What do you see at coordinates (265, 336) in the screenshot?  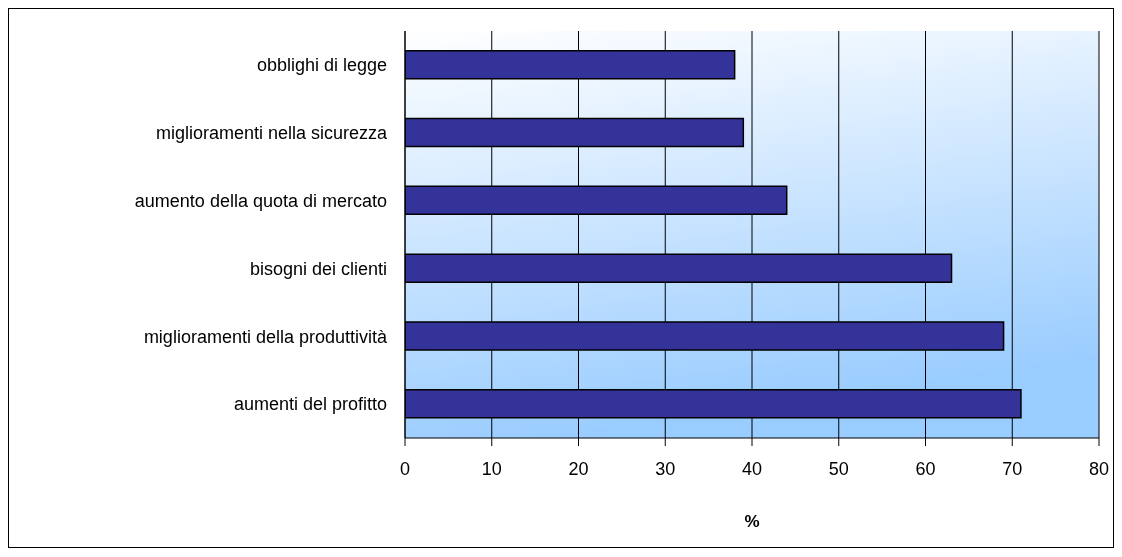 I see `y-tick-label: miglioramenti della produttività` at bounding box center [265, 336].